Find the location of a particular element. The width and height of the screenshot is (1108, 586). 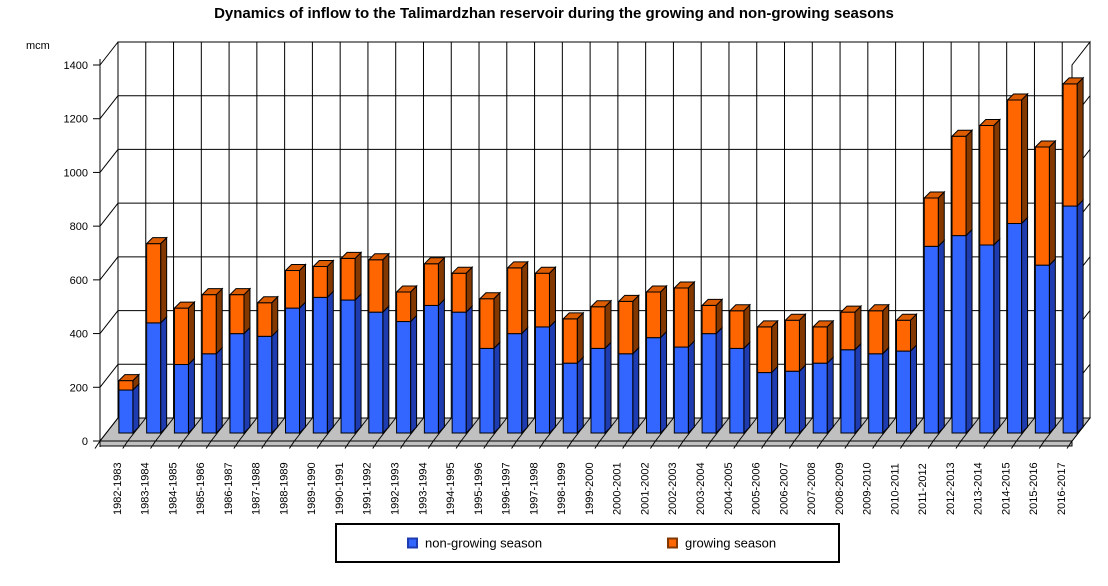

bar-segment-non-growing-1986-1987 is located at coordinates (237, 383).